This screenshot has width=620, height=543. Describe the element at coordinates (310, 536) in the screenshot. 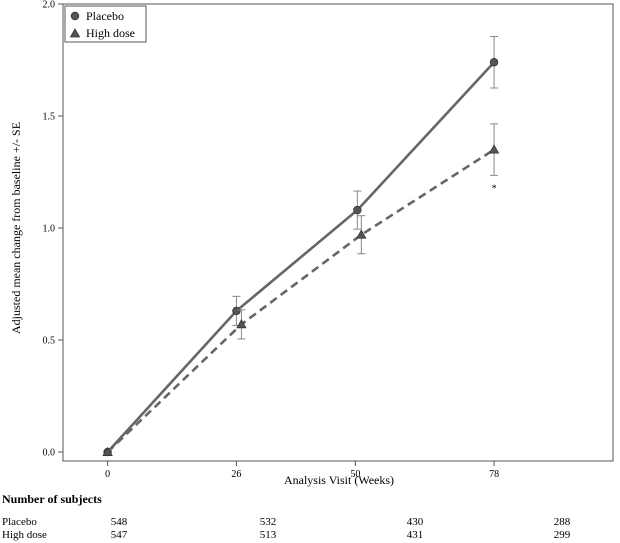

I see `subjects-row-high-dose: High dose 547 513 431 299` at that location.